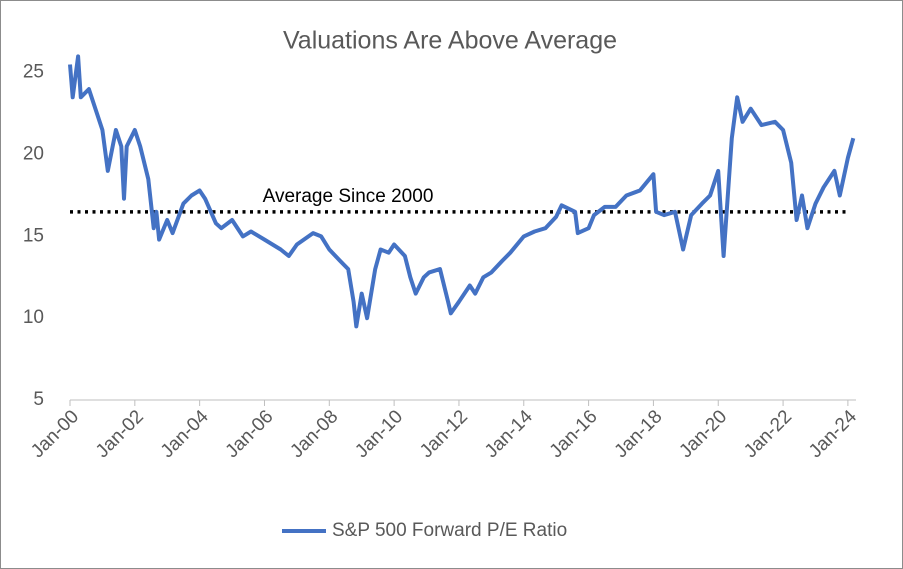 The image size is (903, 569). I want to click on legend-label: S&P 500 Forward P/E Ratio, so click(449, 530).